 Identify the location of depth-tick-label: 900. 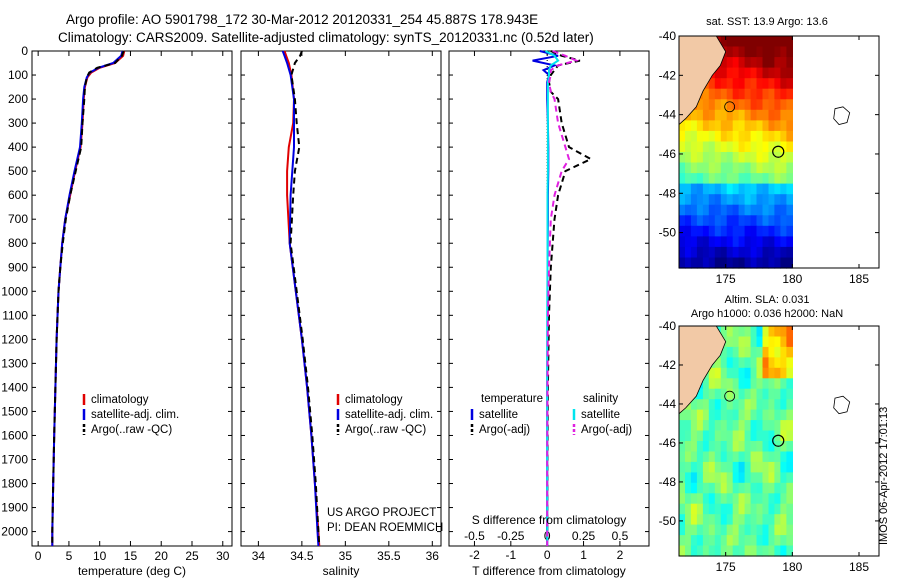
(18, 267).